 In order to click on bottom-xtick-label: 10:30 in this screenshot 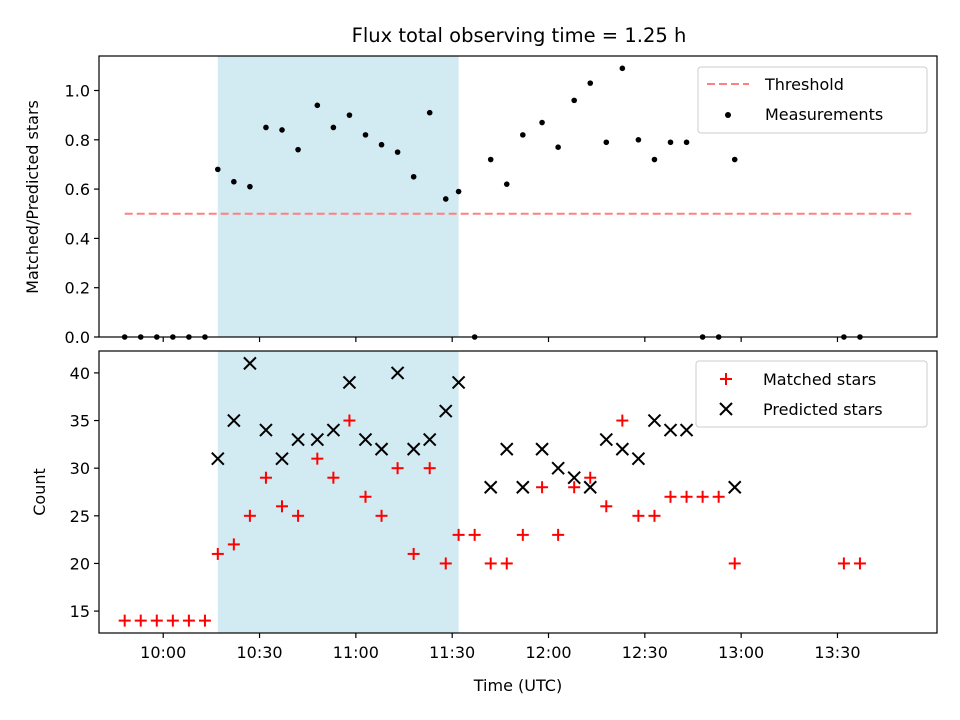, I will do `click(259, 652)`.